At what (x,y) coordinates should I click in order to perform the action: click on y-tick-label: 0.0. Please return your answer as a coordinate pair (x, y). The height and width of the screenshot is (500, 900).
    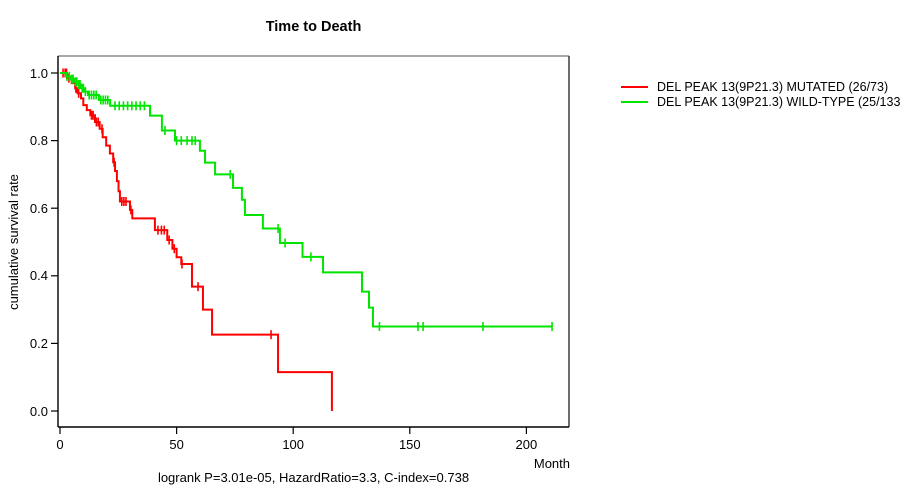
    Looking at the image, I should click on (38, 411).